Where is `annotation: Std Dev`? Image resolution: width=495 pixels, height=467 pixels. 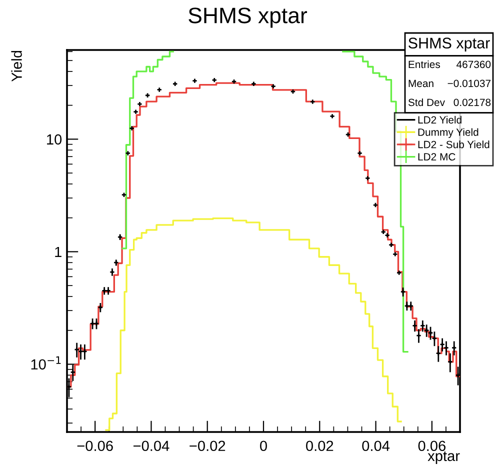 annotation: Std Dev is located at coordinates (426, 102).